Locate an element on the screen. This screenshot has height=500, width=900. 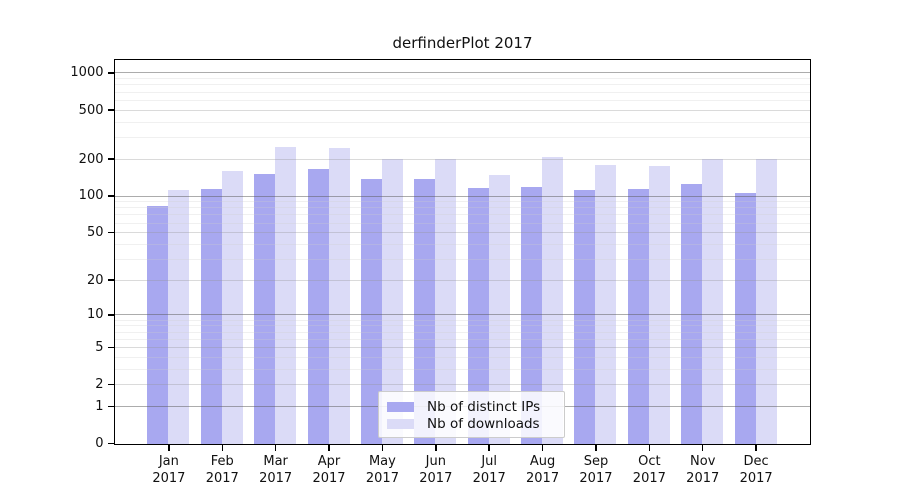
bar-distinct-ips-jun is located at coordinates (425, 311).